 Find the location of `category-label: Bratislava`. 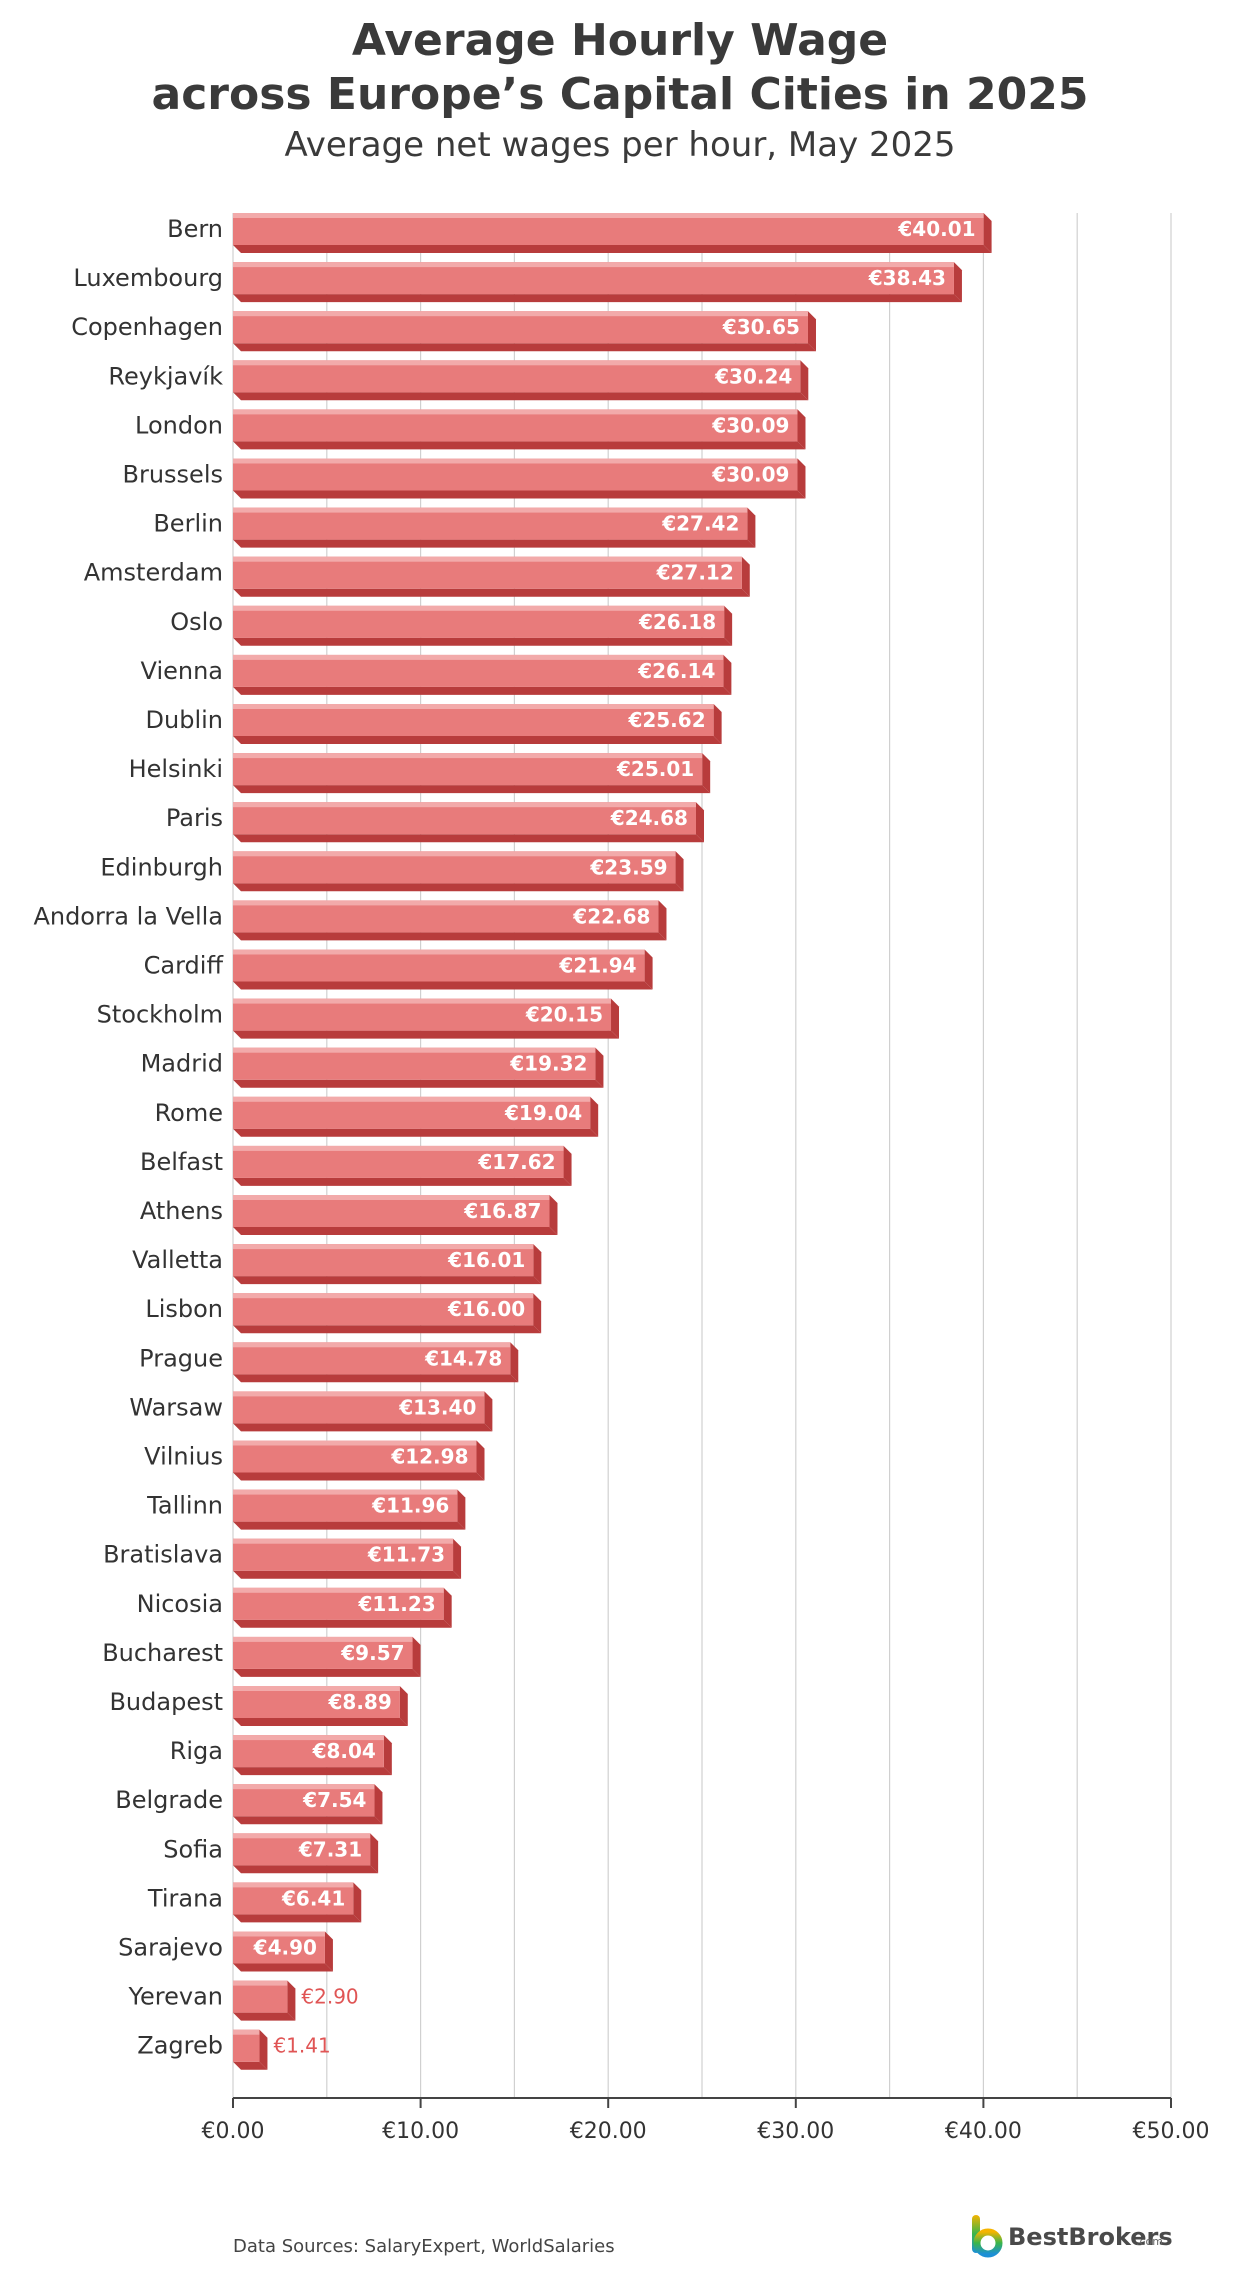

category-label: Bratislava is located at coordinates (163, 1555).